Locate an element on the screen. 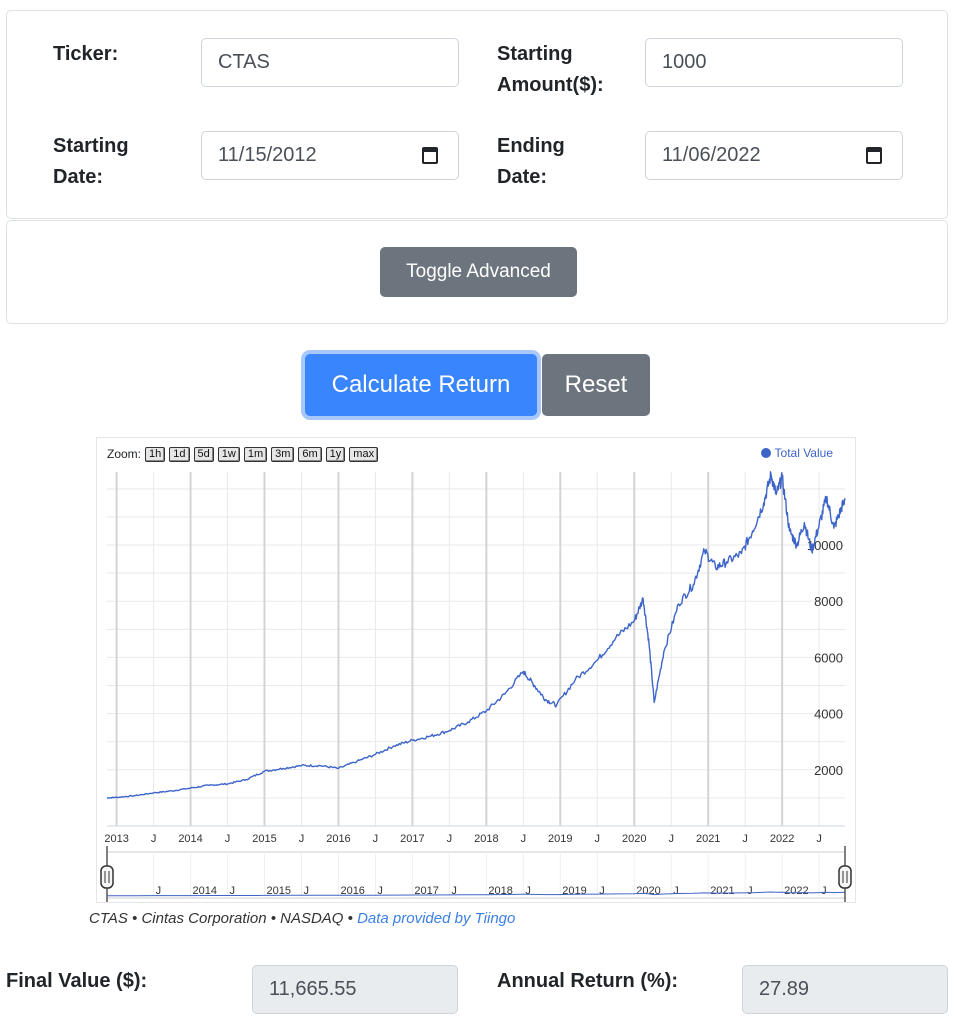 This screenshot has width=954, height=1024. zoom-button-1w: 1w is located at coordinates (228, 454).